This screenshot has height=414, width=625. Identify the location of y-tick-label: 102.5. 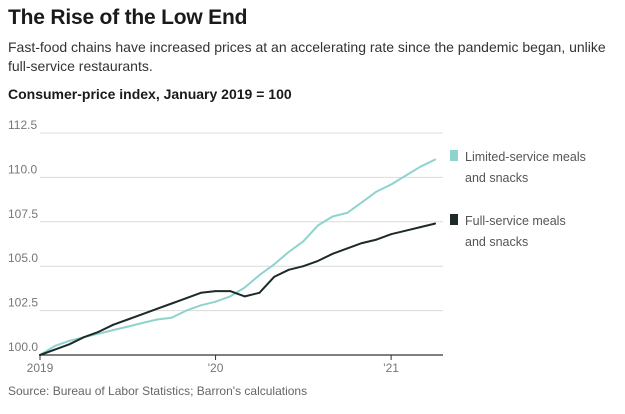
(23, 303).